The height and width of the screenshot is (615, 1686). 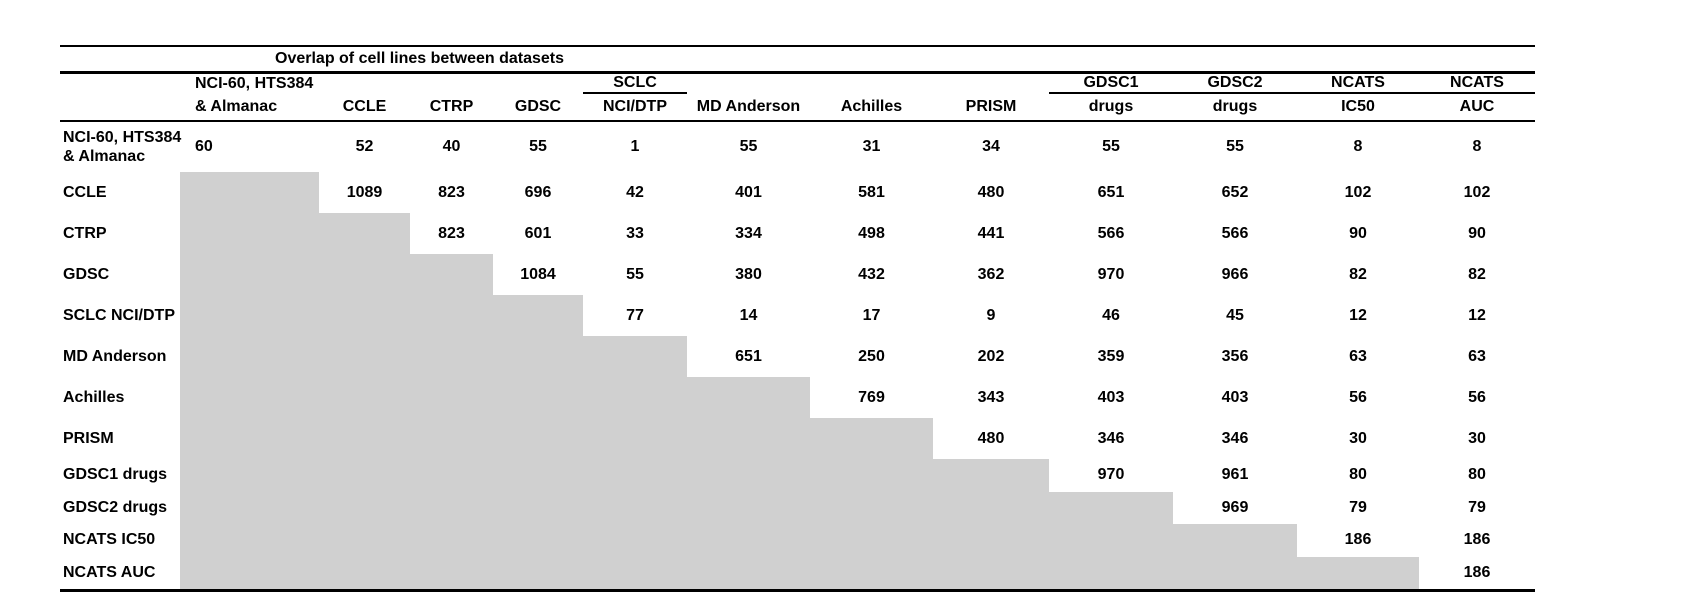 What do you see at coordinates (871, 146) in the screenshot?
I see `data-cell: 31` at bounding box center [871, 146].